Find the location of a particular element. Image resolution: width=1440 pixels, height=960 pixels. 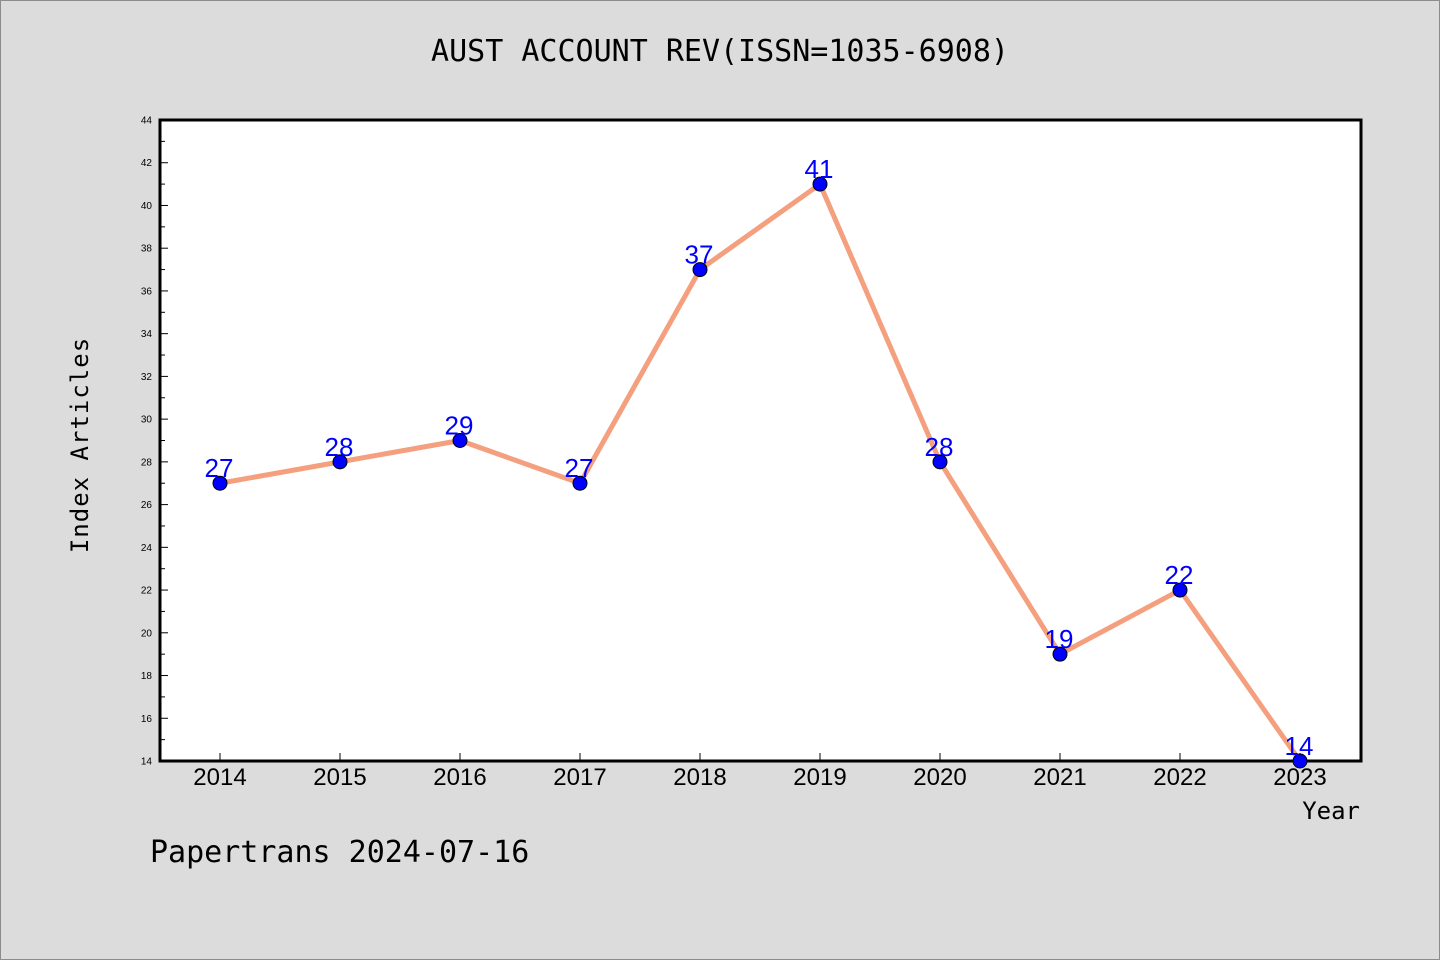

y-tick-label: 26 is located at coordinates (147, 505).